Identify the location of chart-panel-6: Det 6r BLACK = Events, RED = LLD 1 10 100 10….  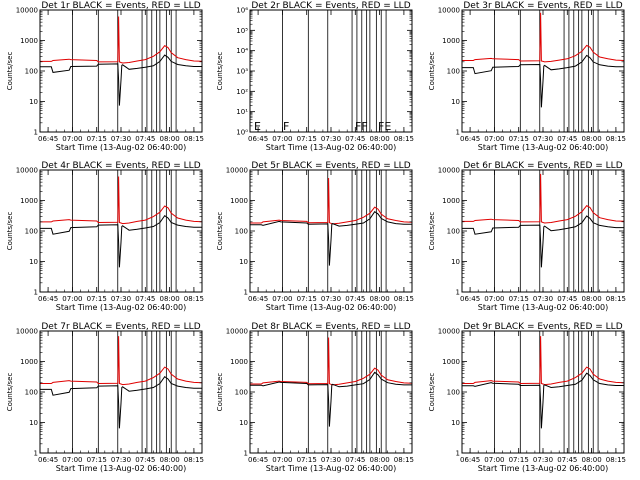
(527, 236).